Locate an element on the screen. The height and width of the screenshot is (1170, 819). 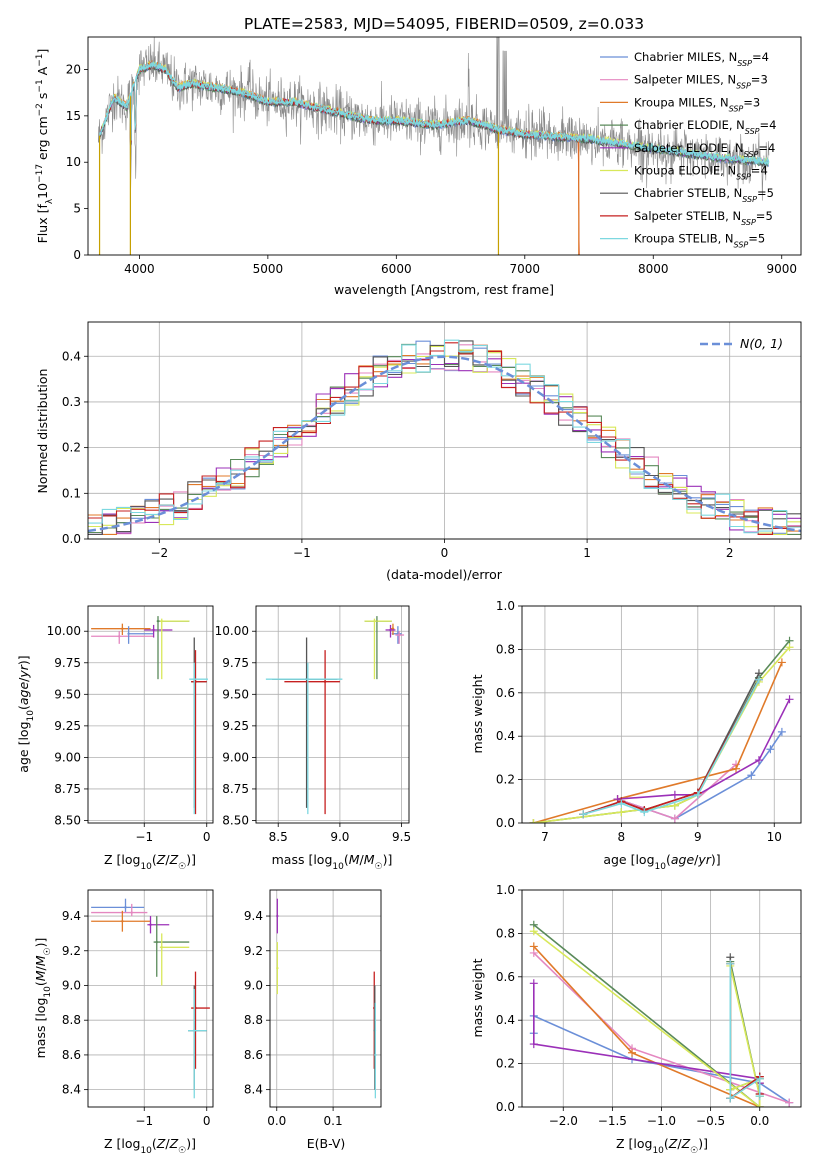
x-tick-label: −2 is located at coordinates (159, 553).